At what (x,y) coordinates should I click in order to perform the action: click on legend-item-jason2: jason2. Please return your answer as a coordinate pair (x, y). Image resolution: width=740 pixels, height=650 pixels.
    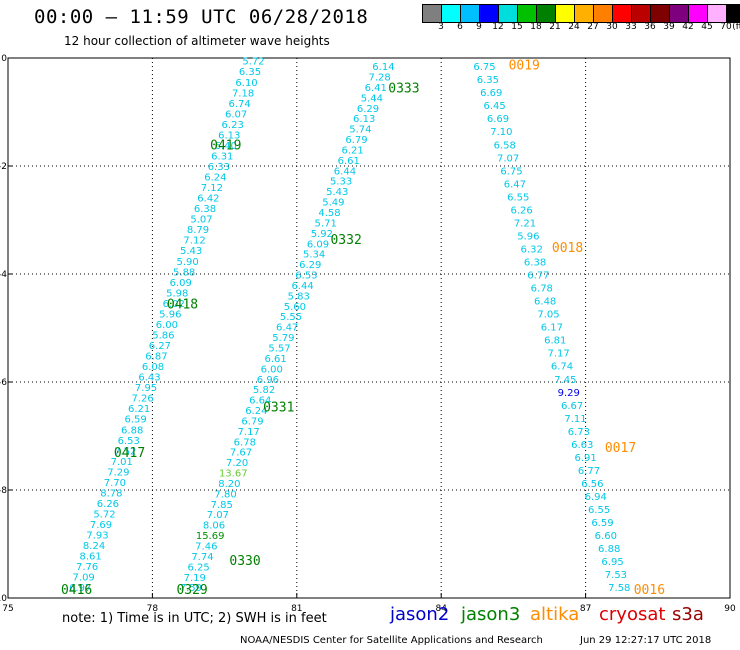
    Looking at the image, I should click on (420, 614).